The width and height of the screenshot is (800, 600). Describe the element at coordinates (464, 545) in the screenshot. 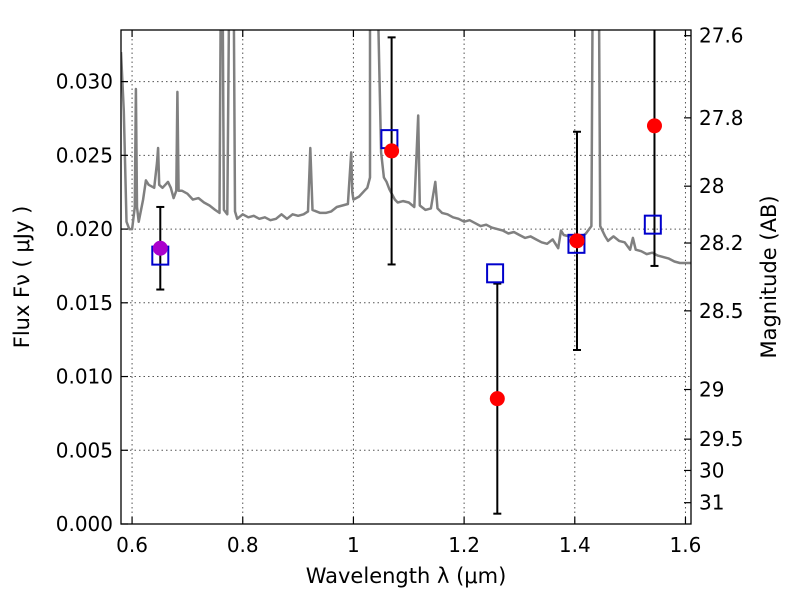

I see `x-tick-label: 1.2` at that location.